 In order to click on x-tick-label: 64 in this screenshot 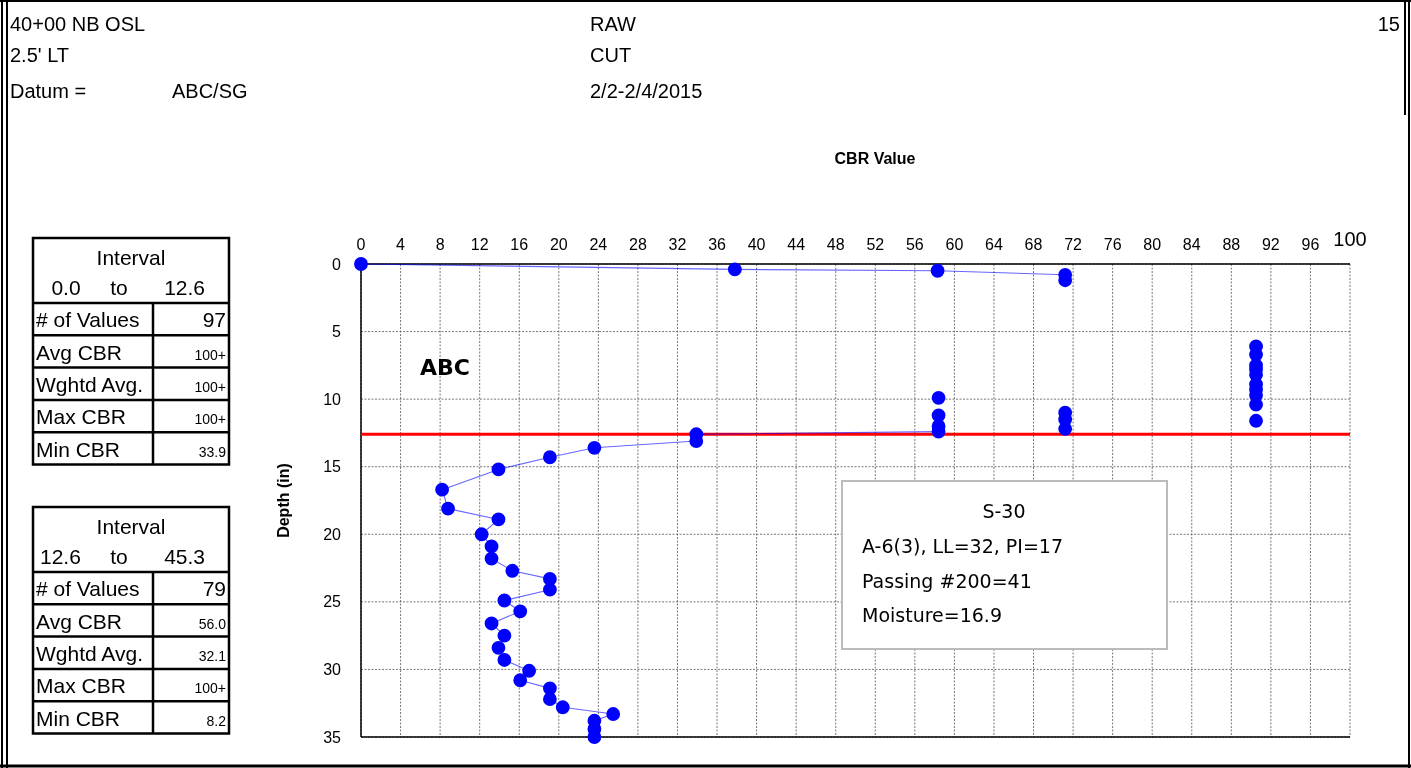, I will do `click(994, 244)`.